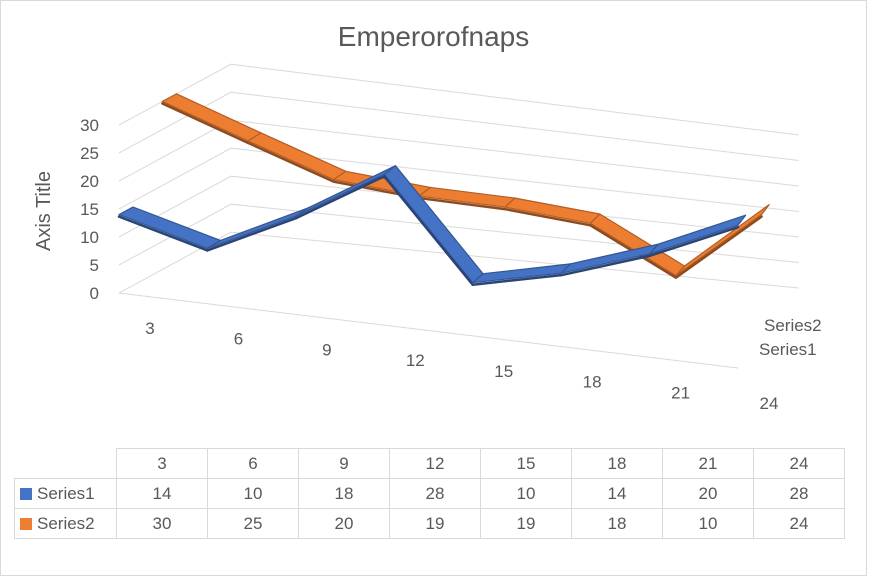 This screenshot has width=869, height=581. I want to click on data-table-cell: 30, so click(162, 523).